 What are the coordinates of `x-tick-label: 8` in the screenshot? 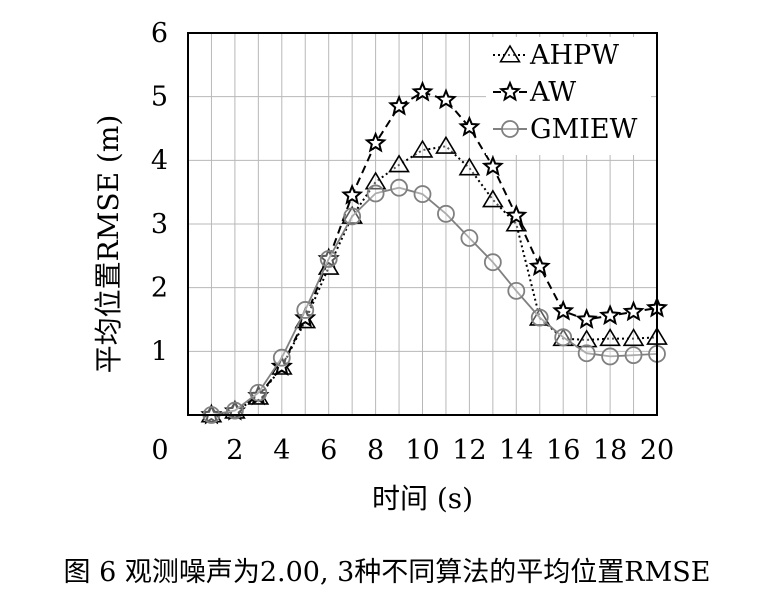 It's located at (375, 450).